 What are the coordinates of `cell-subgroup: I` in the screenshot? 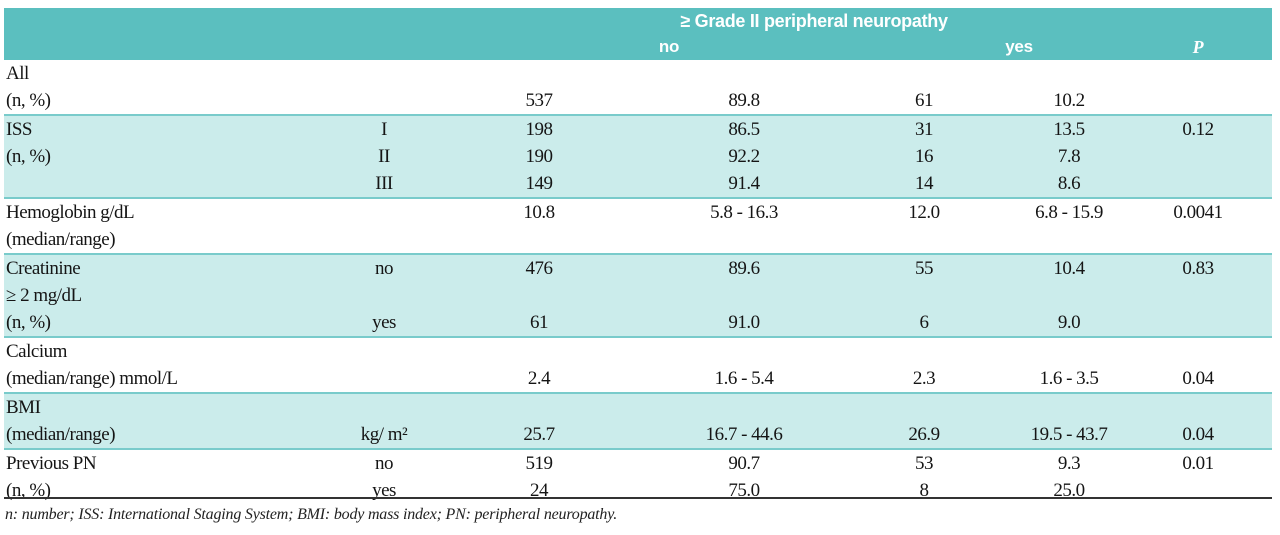 It's located at (384, 128).